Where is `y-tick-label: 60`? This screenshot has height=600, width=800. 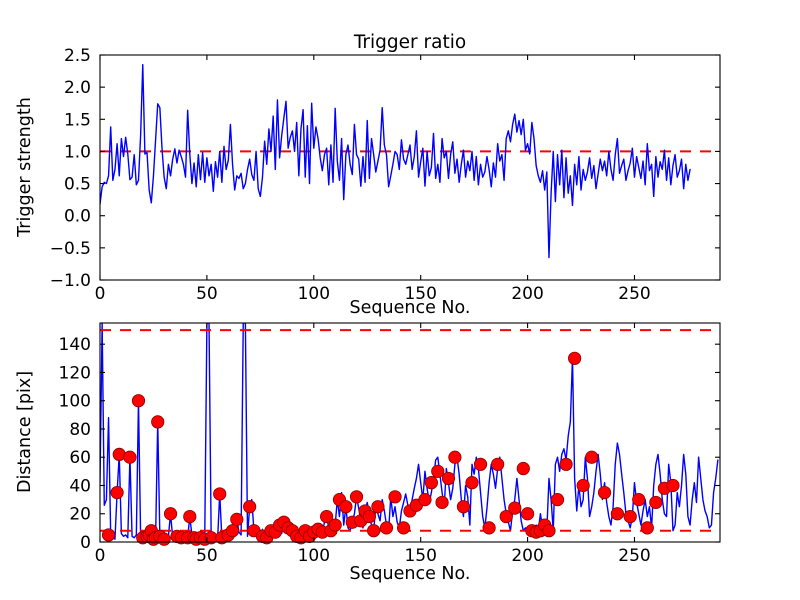
y-tick-label: 60 is located at coordinates (80, 458).